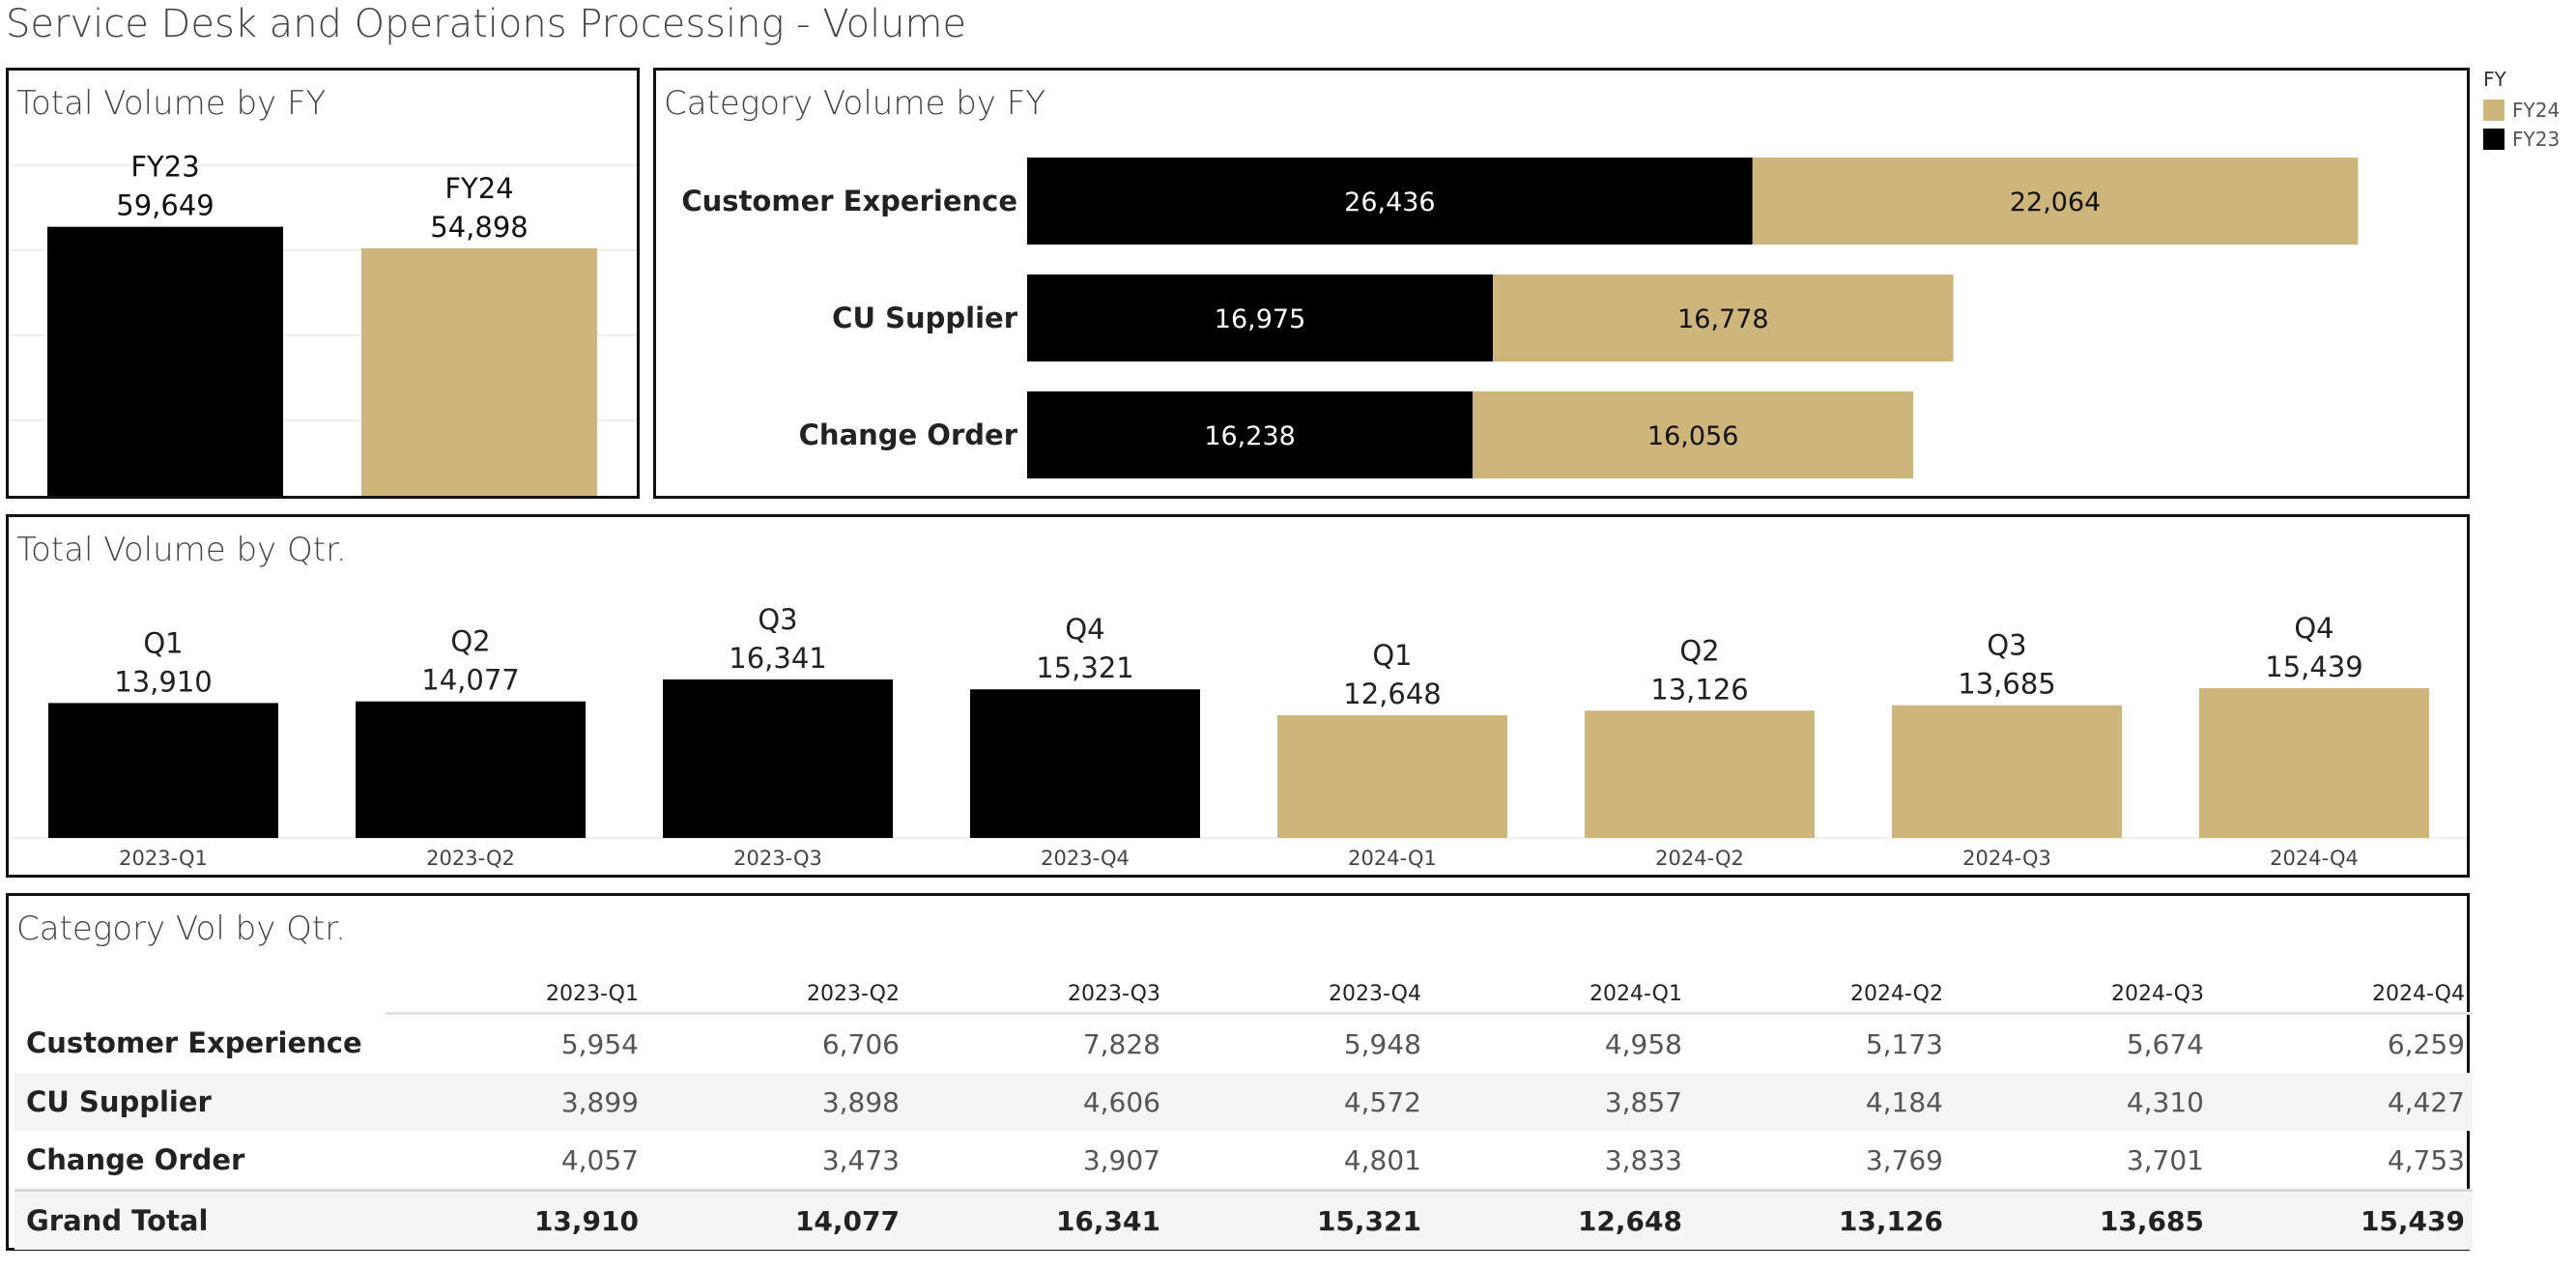  What do you see at coordinates (470, 680) in the screenshot?
I see `data-label: 14,077` at bounding box center [470, 680].